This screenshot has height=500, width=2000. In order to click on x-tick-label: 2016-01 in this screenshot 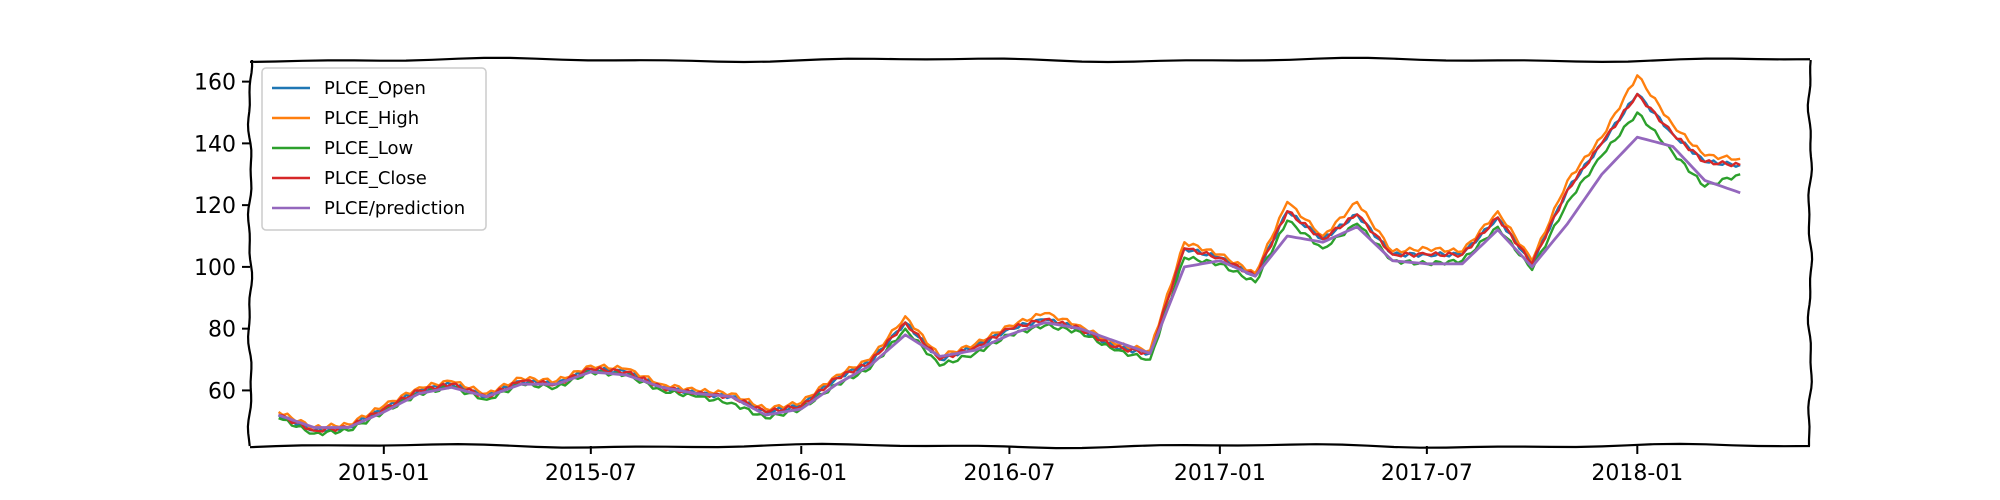, I will do `click(801, 473)`.